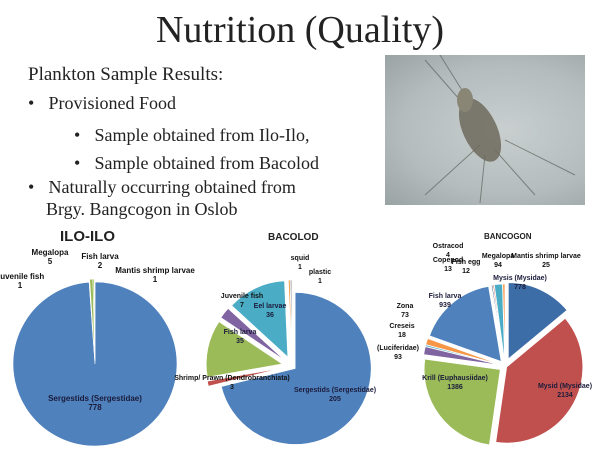 The height and width of the screenshot is (450, 600). What do you see at coordinates (448, 255) in the screenshot?
I see `pie-label-value: 4` at bounding box center [448, 255].